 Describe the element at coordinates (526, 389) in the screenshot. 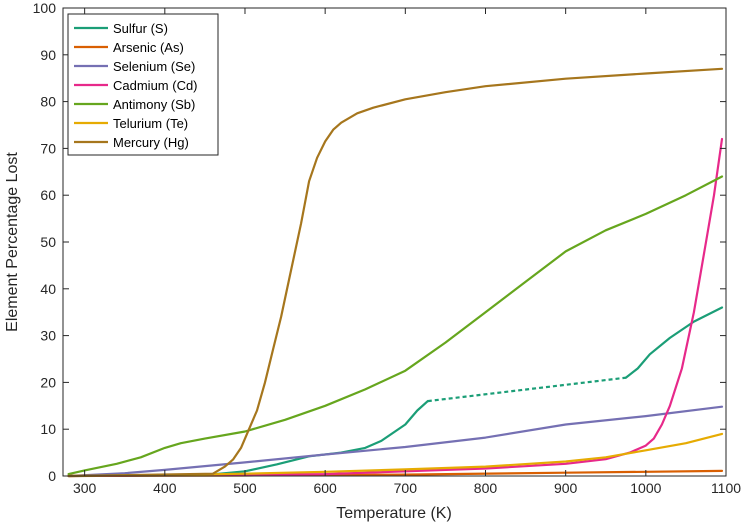

I see `series-line-sulfur-dashed` at that location.